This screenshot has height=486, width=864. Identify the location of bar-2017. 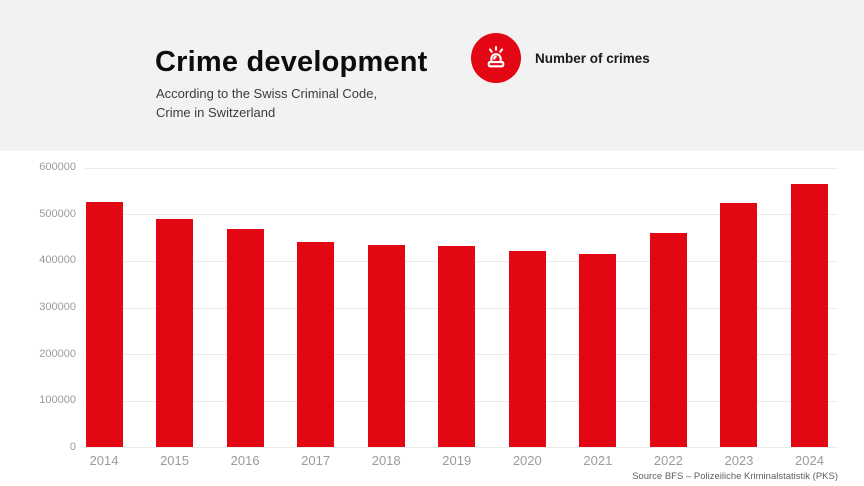
(316, 344).